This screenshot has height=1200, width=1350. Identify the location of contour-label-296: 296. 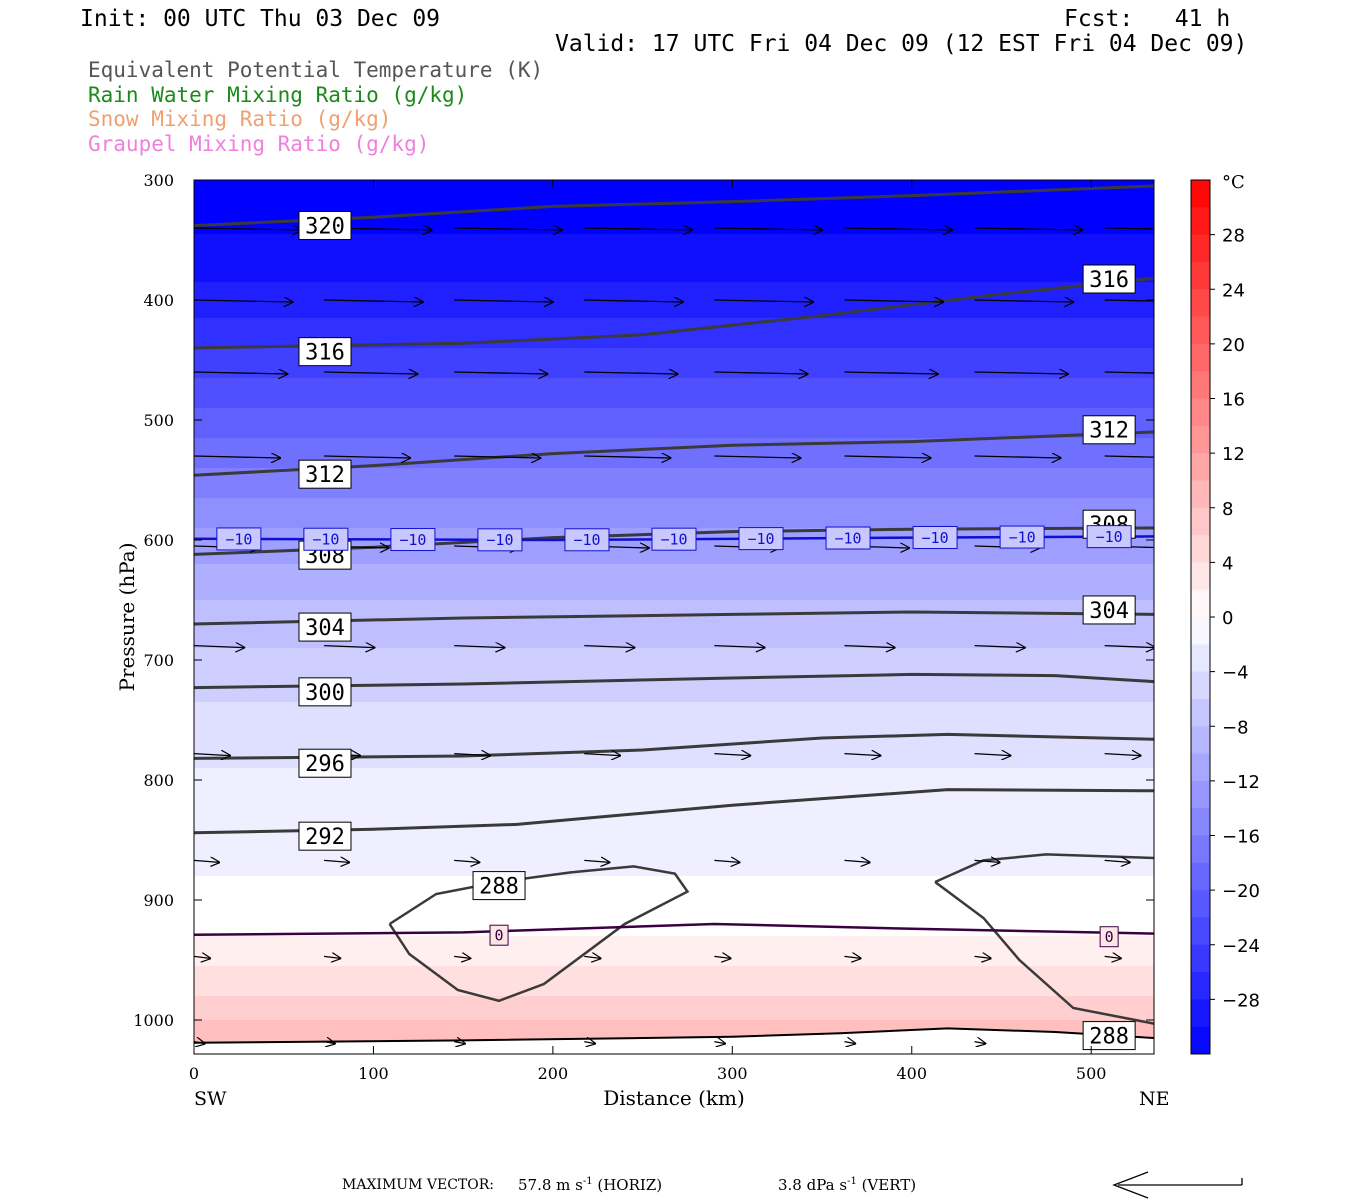
(325, 763).